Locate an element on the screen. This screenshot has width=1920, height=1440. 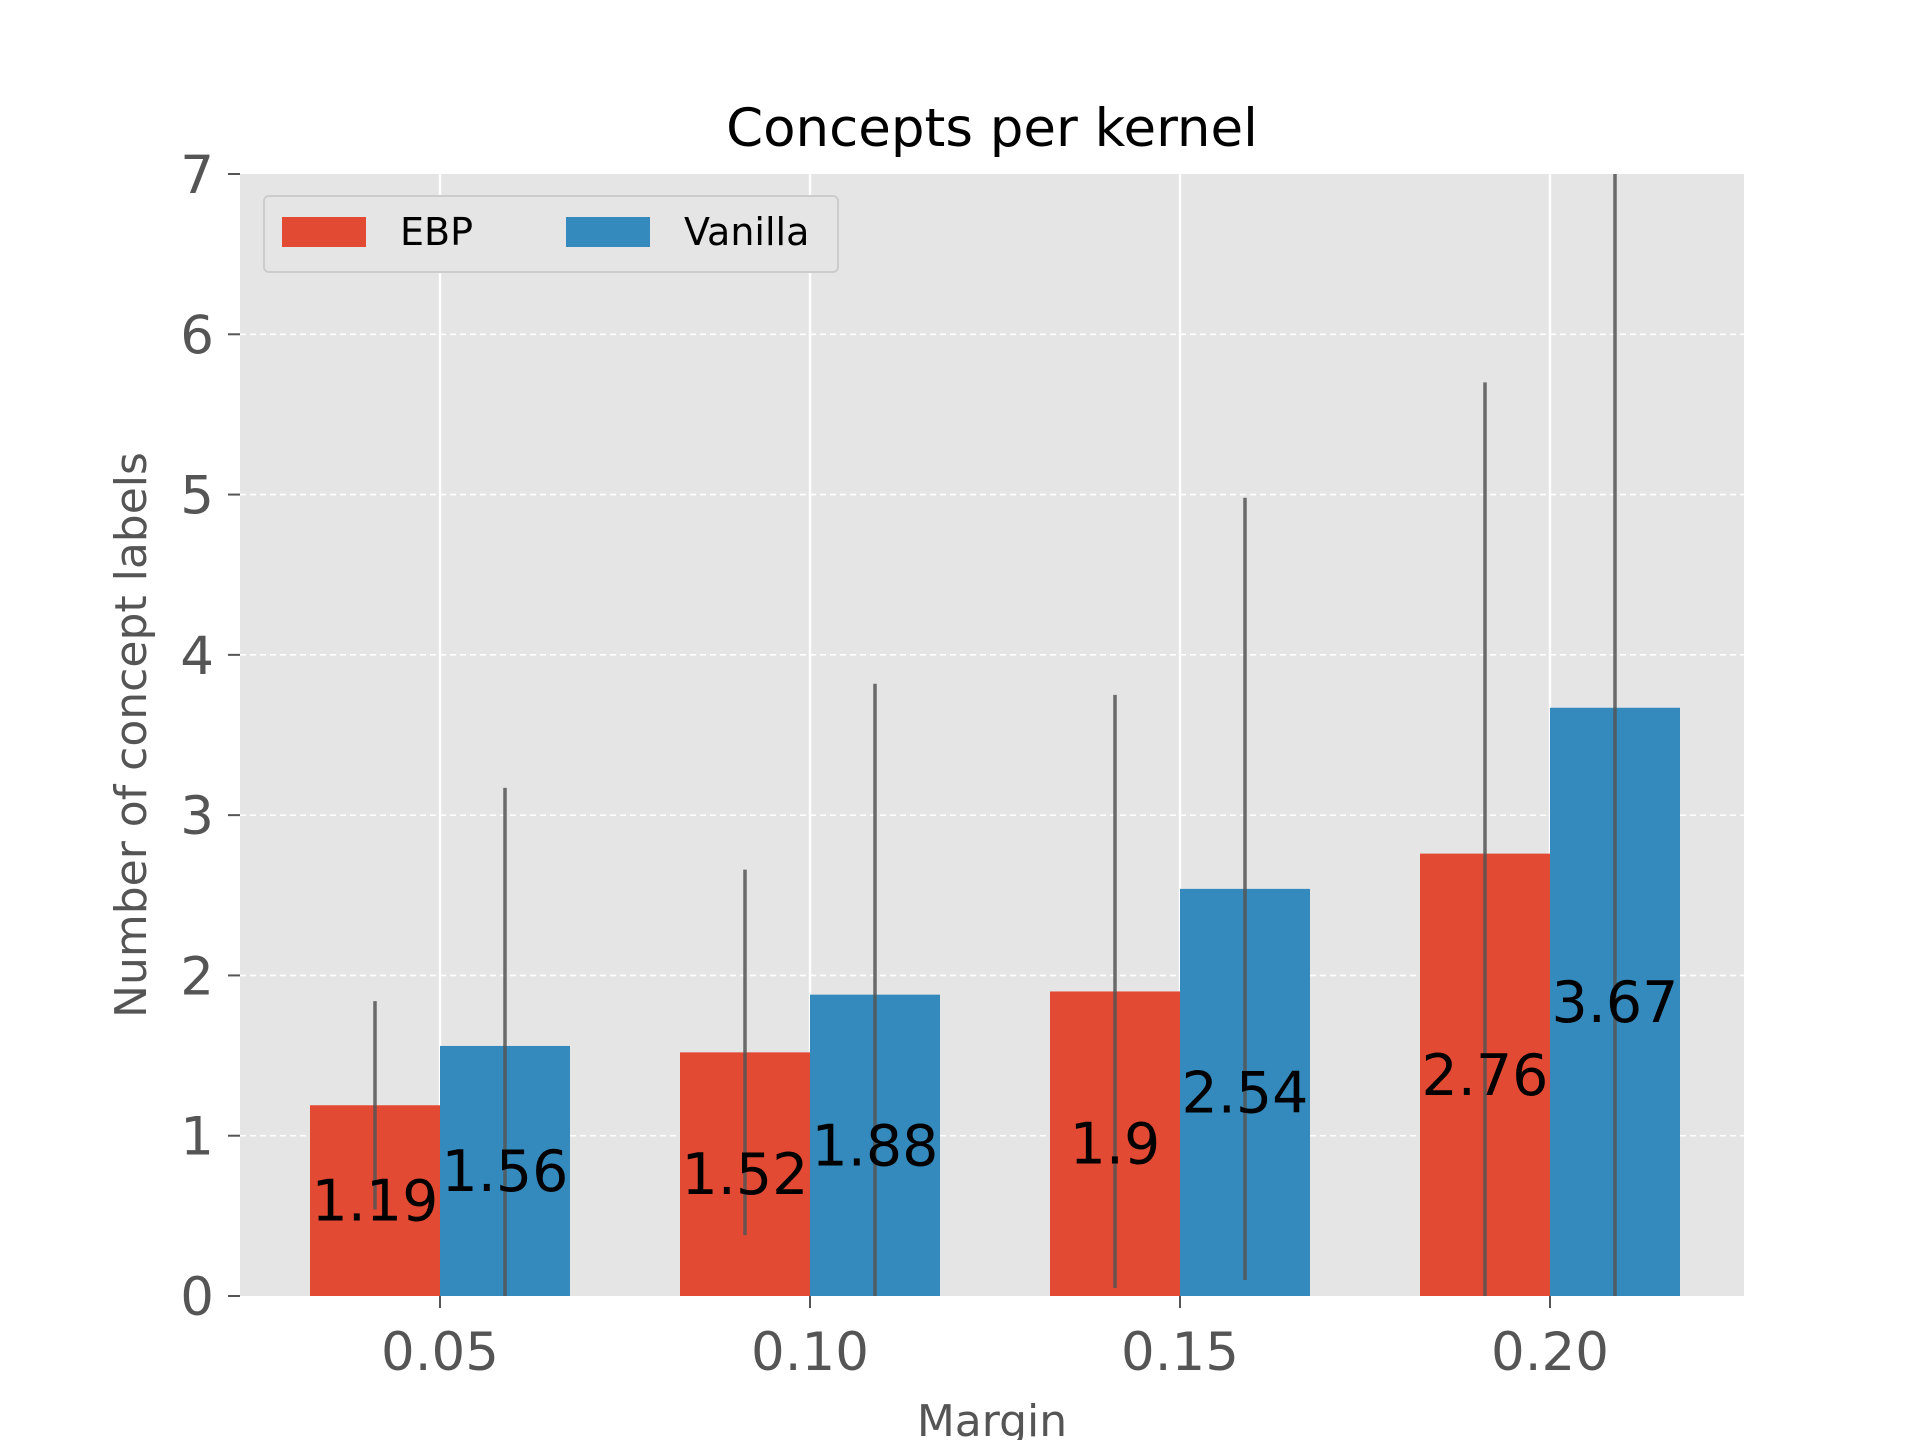
legend: EBP Vanilla is located at coordinates (551, 234).